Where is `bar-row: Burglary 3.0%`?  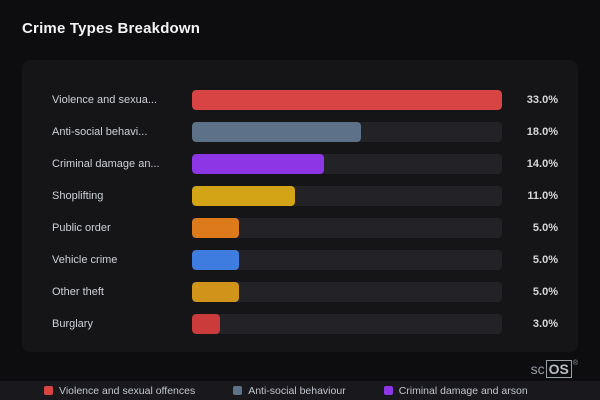 bar-row: Burglary 3.0% is located at coordinates (305, 324).